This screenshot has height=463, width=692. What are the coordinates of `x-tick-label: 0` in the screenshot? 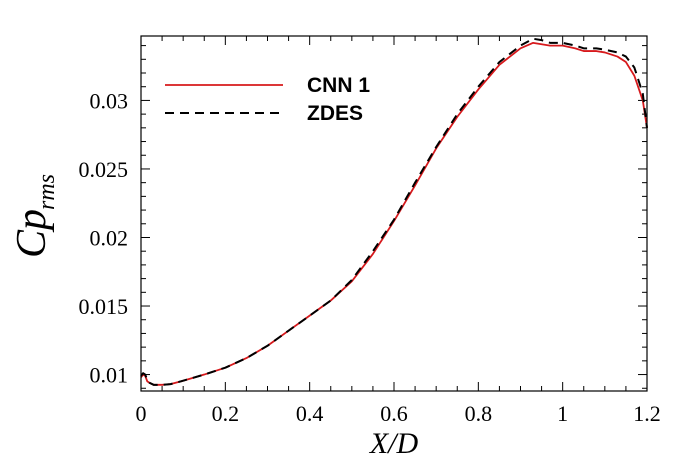 It's located at (141, 413).